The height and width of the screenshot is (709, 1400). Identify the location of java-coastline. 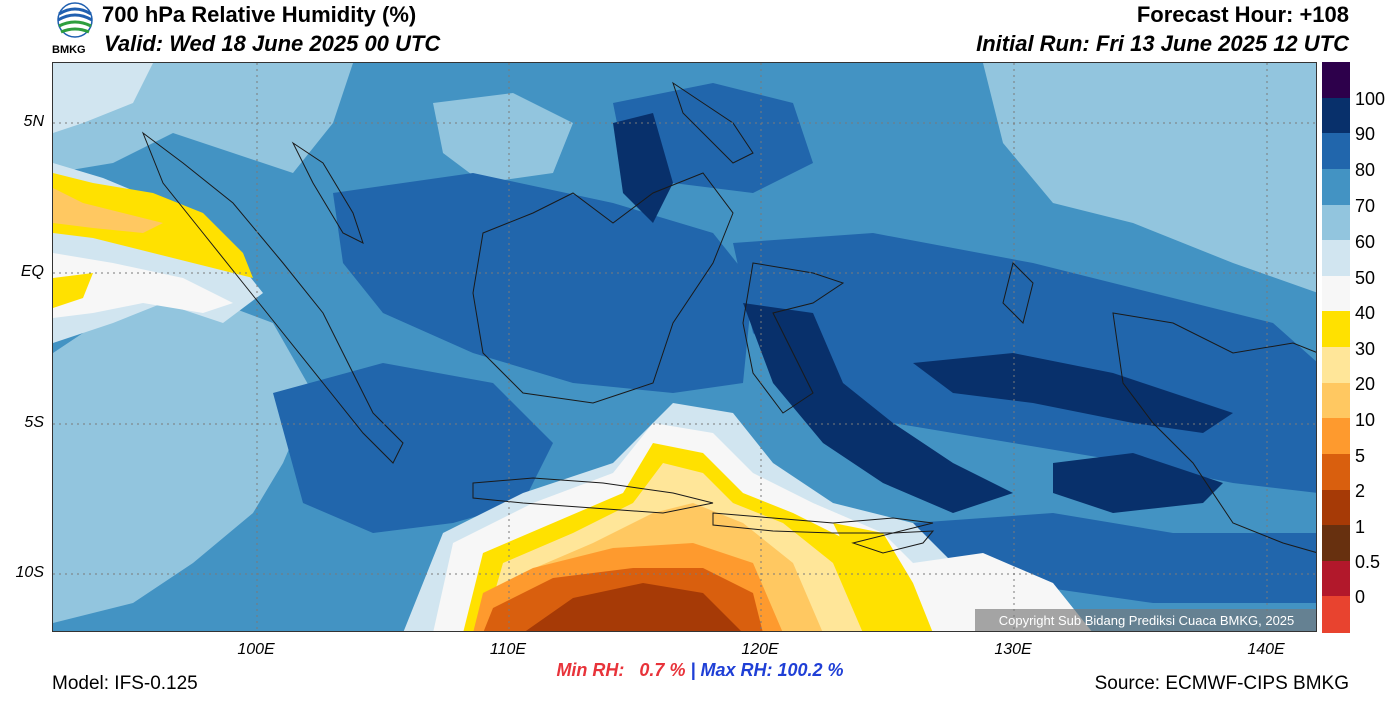
(593, 495).